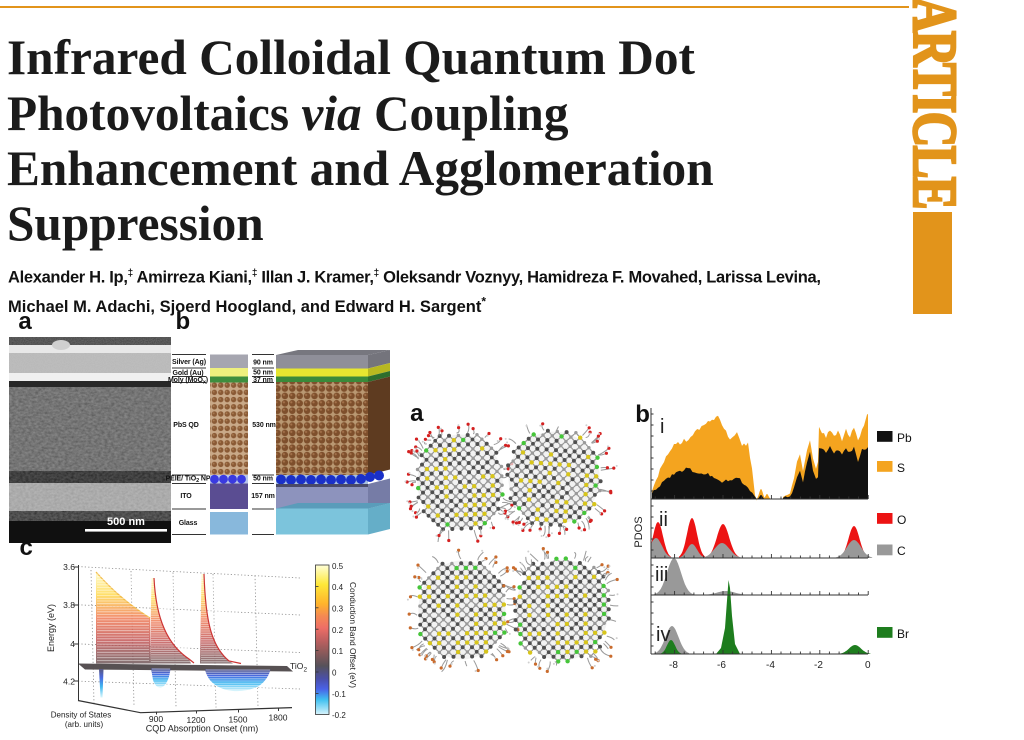  I want to click on svg-text: -4, so click(770, 665).